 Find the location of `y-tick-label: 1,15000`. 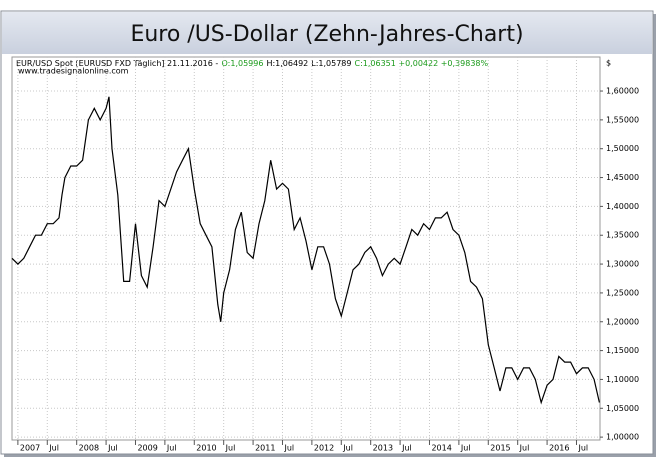

y-tick-label: 1,15000 is located at coordinates (622, 350).